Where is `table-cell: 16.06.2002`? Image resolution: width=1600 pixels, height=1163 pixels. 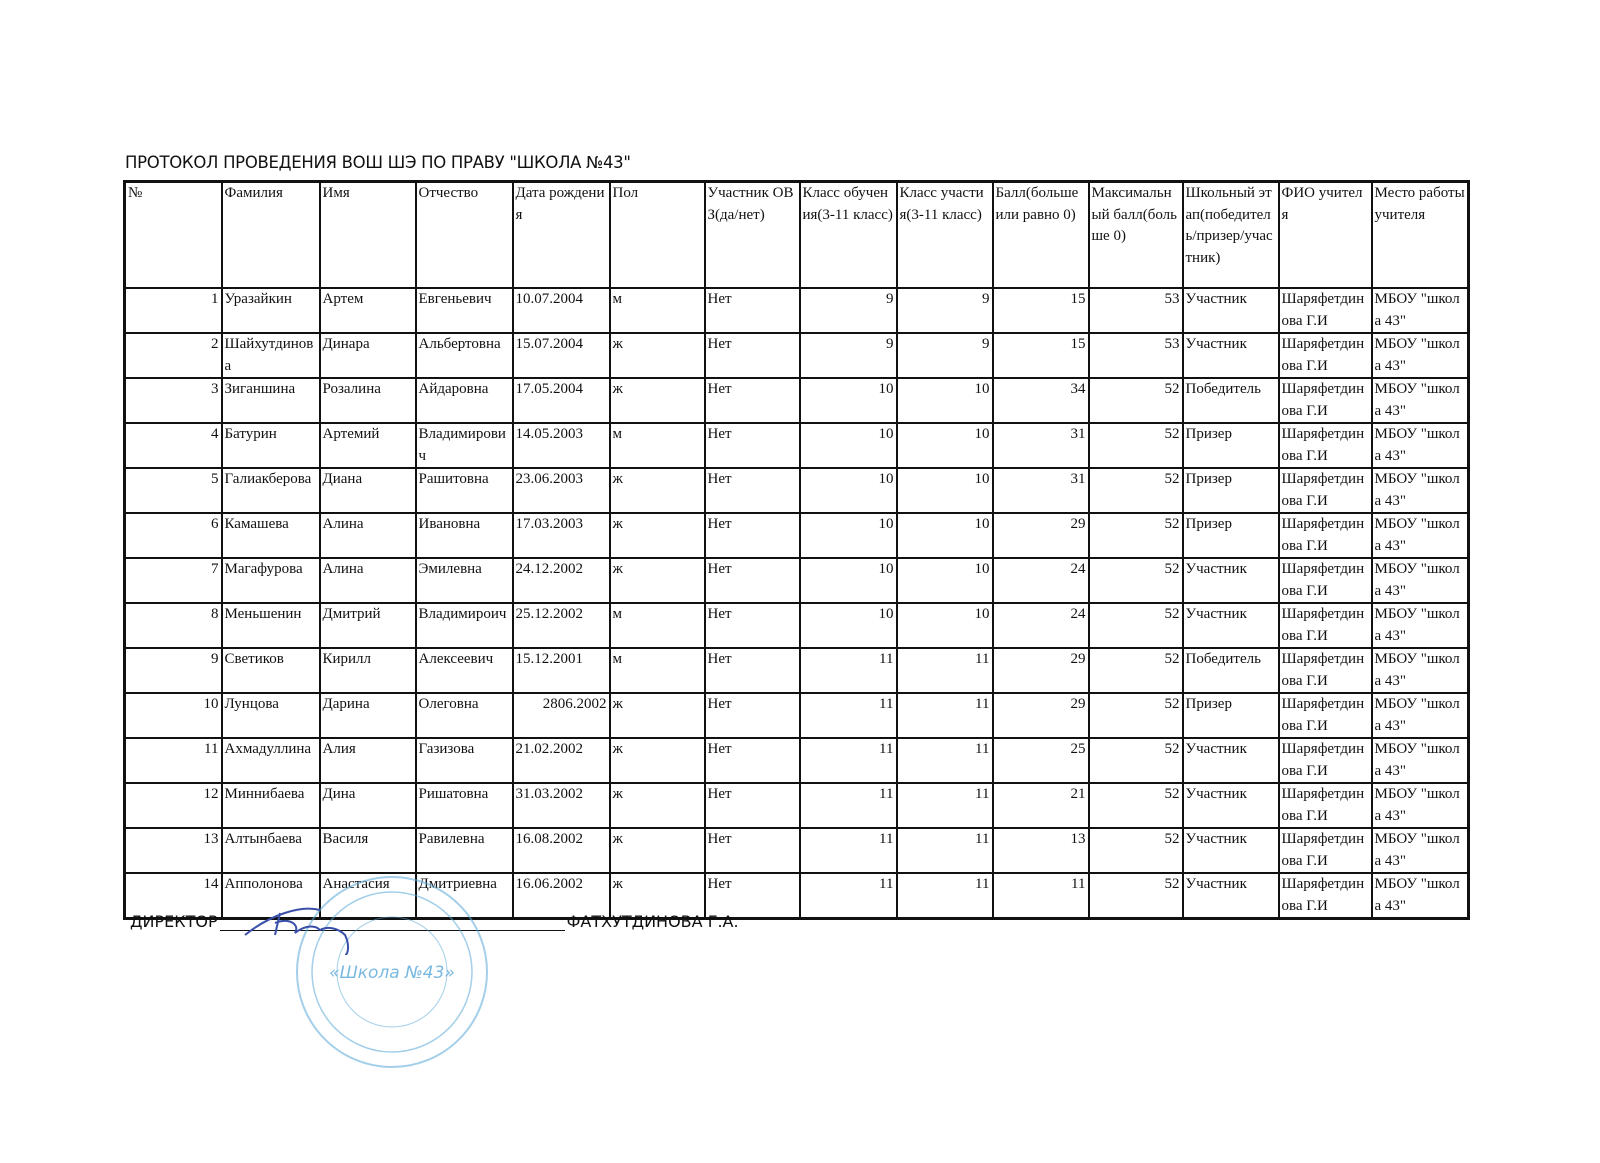 table-cell: 16.06.2002 is located at coordinates (561, 896).